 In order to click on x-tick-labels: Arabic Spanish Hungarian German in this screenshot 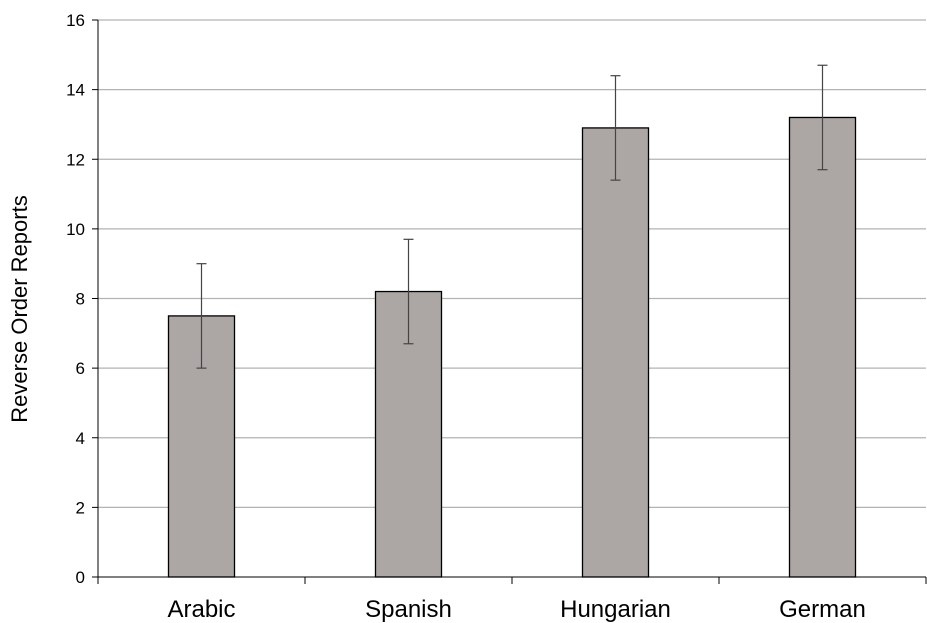, I will do `click(516, 609)`.